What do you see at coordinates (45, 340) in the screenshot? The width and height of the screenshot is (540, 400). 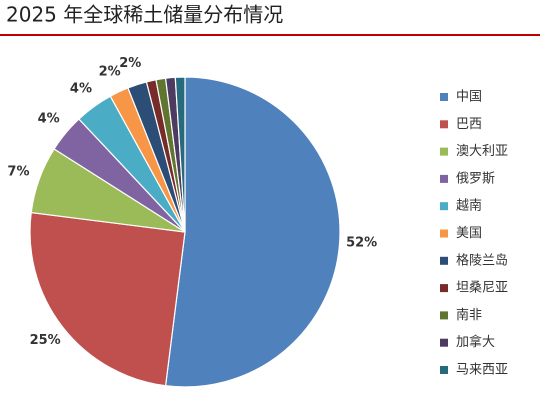 I see `data-label: 25%` at bounding box center [45, 340].